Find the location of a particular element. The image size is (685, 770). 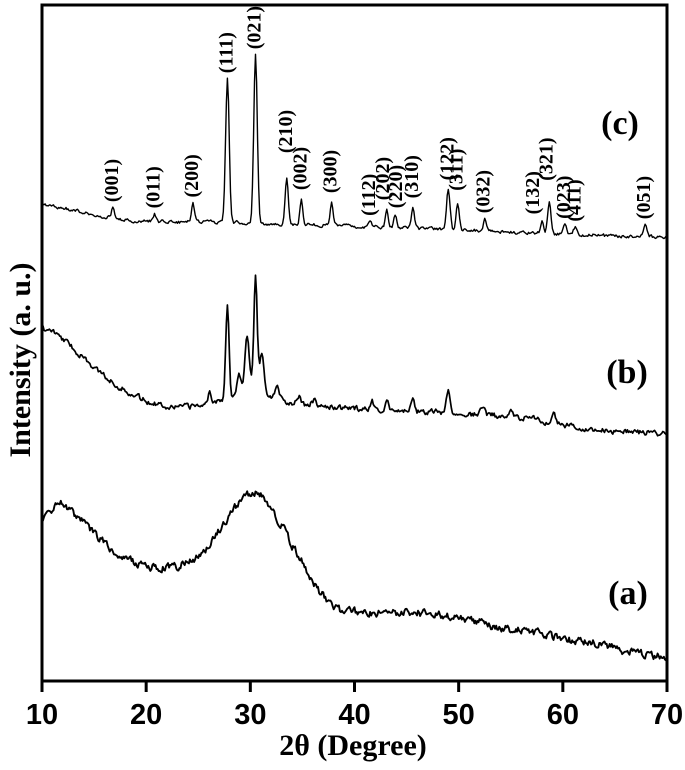

hkl-label-023: (023) is located at coordinates (564, 197).